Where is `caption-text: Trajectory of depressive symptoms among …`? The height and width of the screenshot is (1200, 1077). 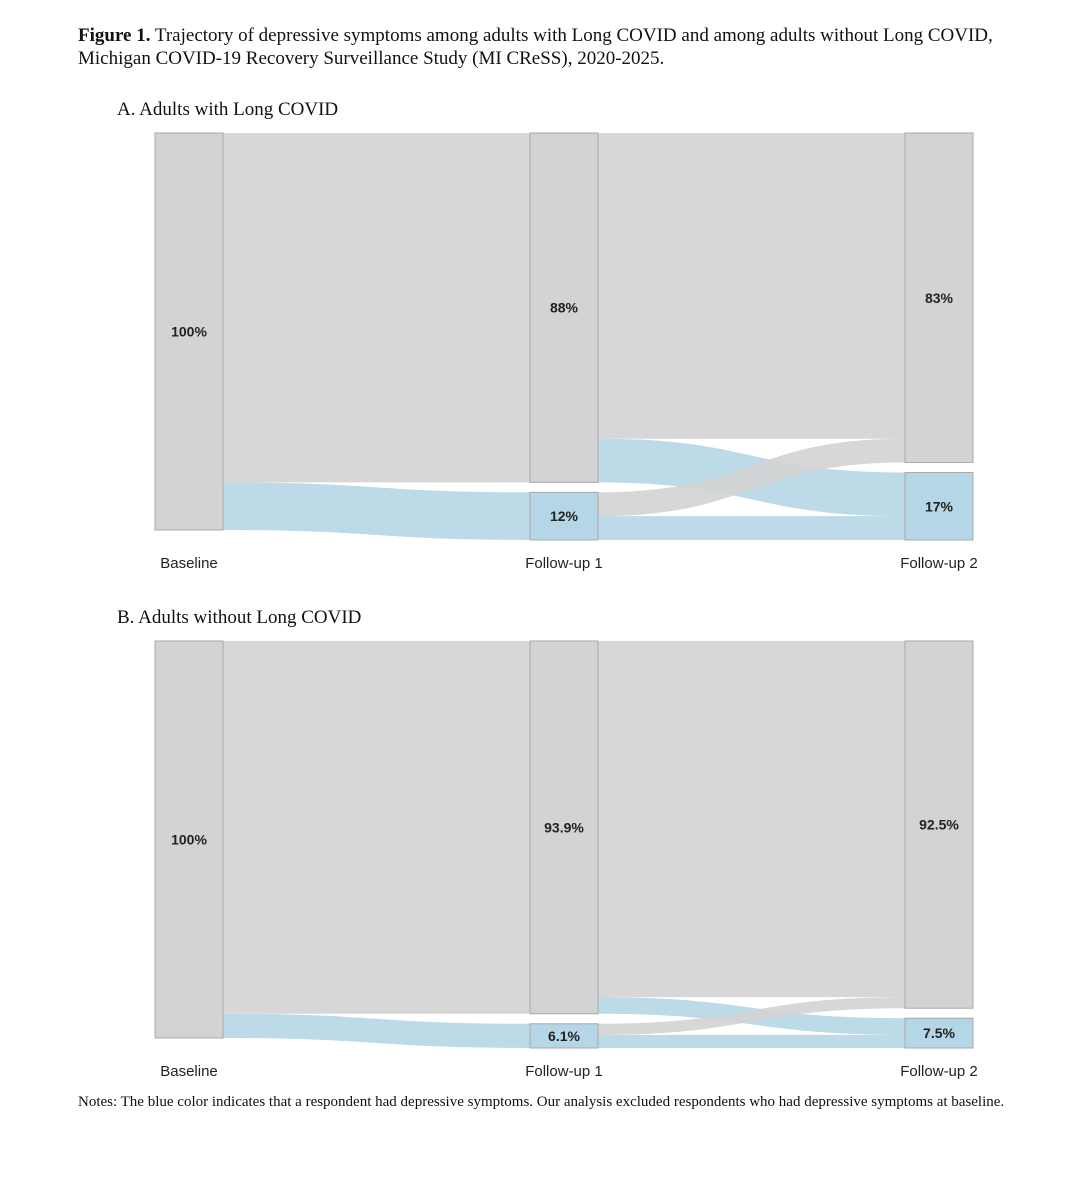
caption-text: Trajectory of depressive symptoms among … is located at coordinates (535, 47).